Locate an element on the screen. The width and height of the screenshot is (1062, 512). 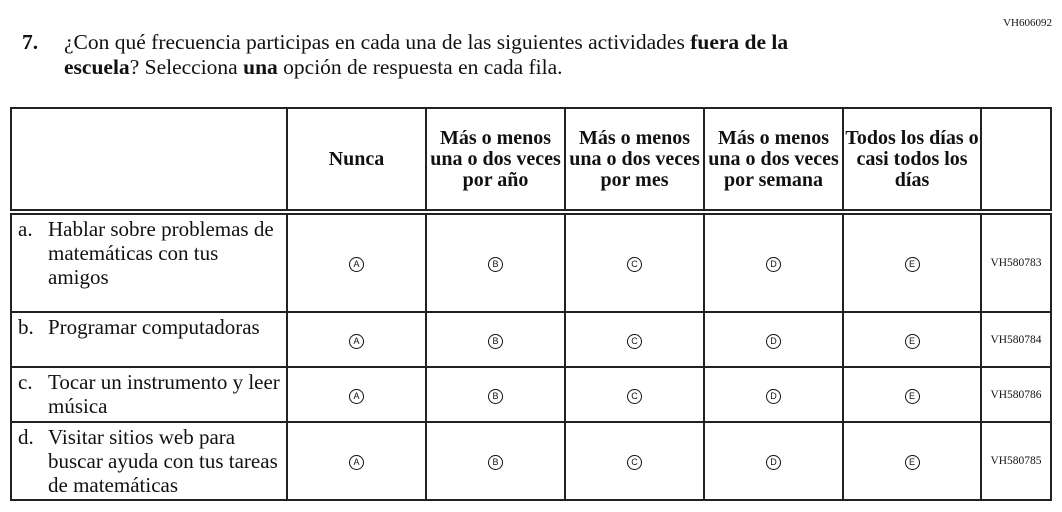
row-letter: d. is located at coordinates (26, 437).